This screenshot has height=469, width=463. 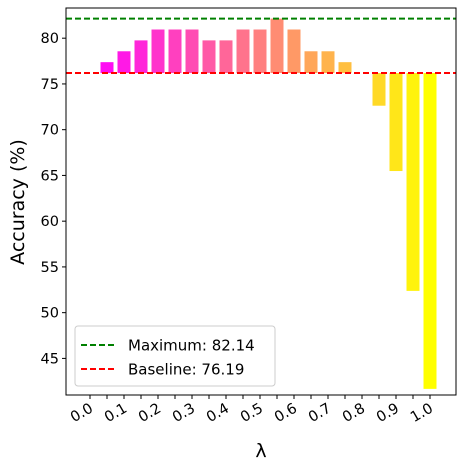 I want to click on legend-label-baseline: Baseline: 76.19, so click(x=186, y=370).